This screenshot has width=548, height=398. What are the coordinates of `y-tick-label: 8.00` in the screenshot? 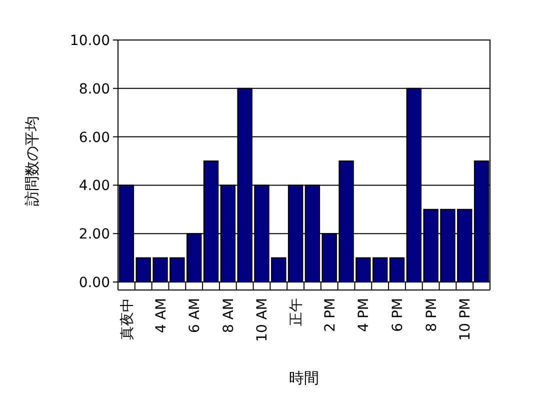 It's located at (94, 89).